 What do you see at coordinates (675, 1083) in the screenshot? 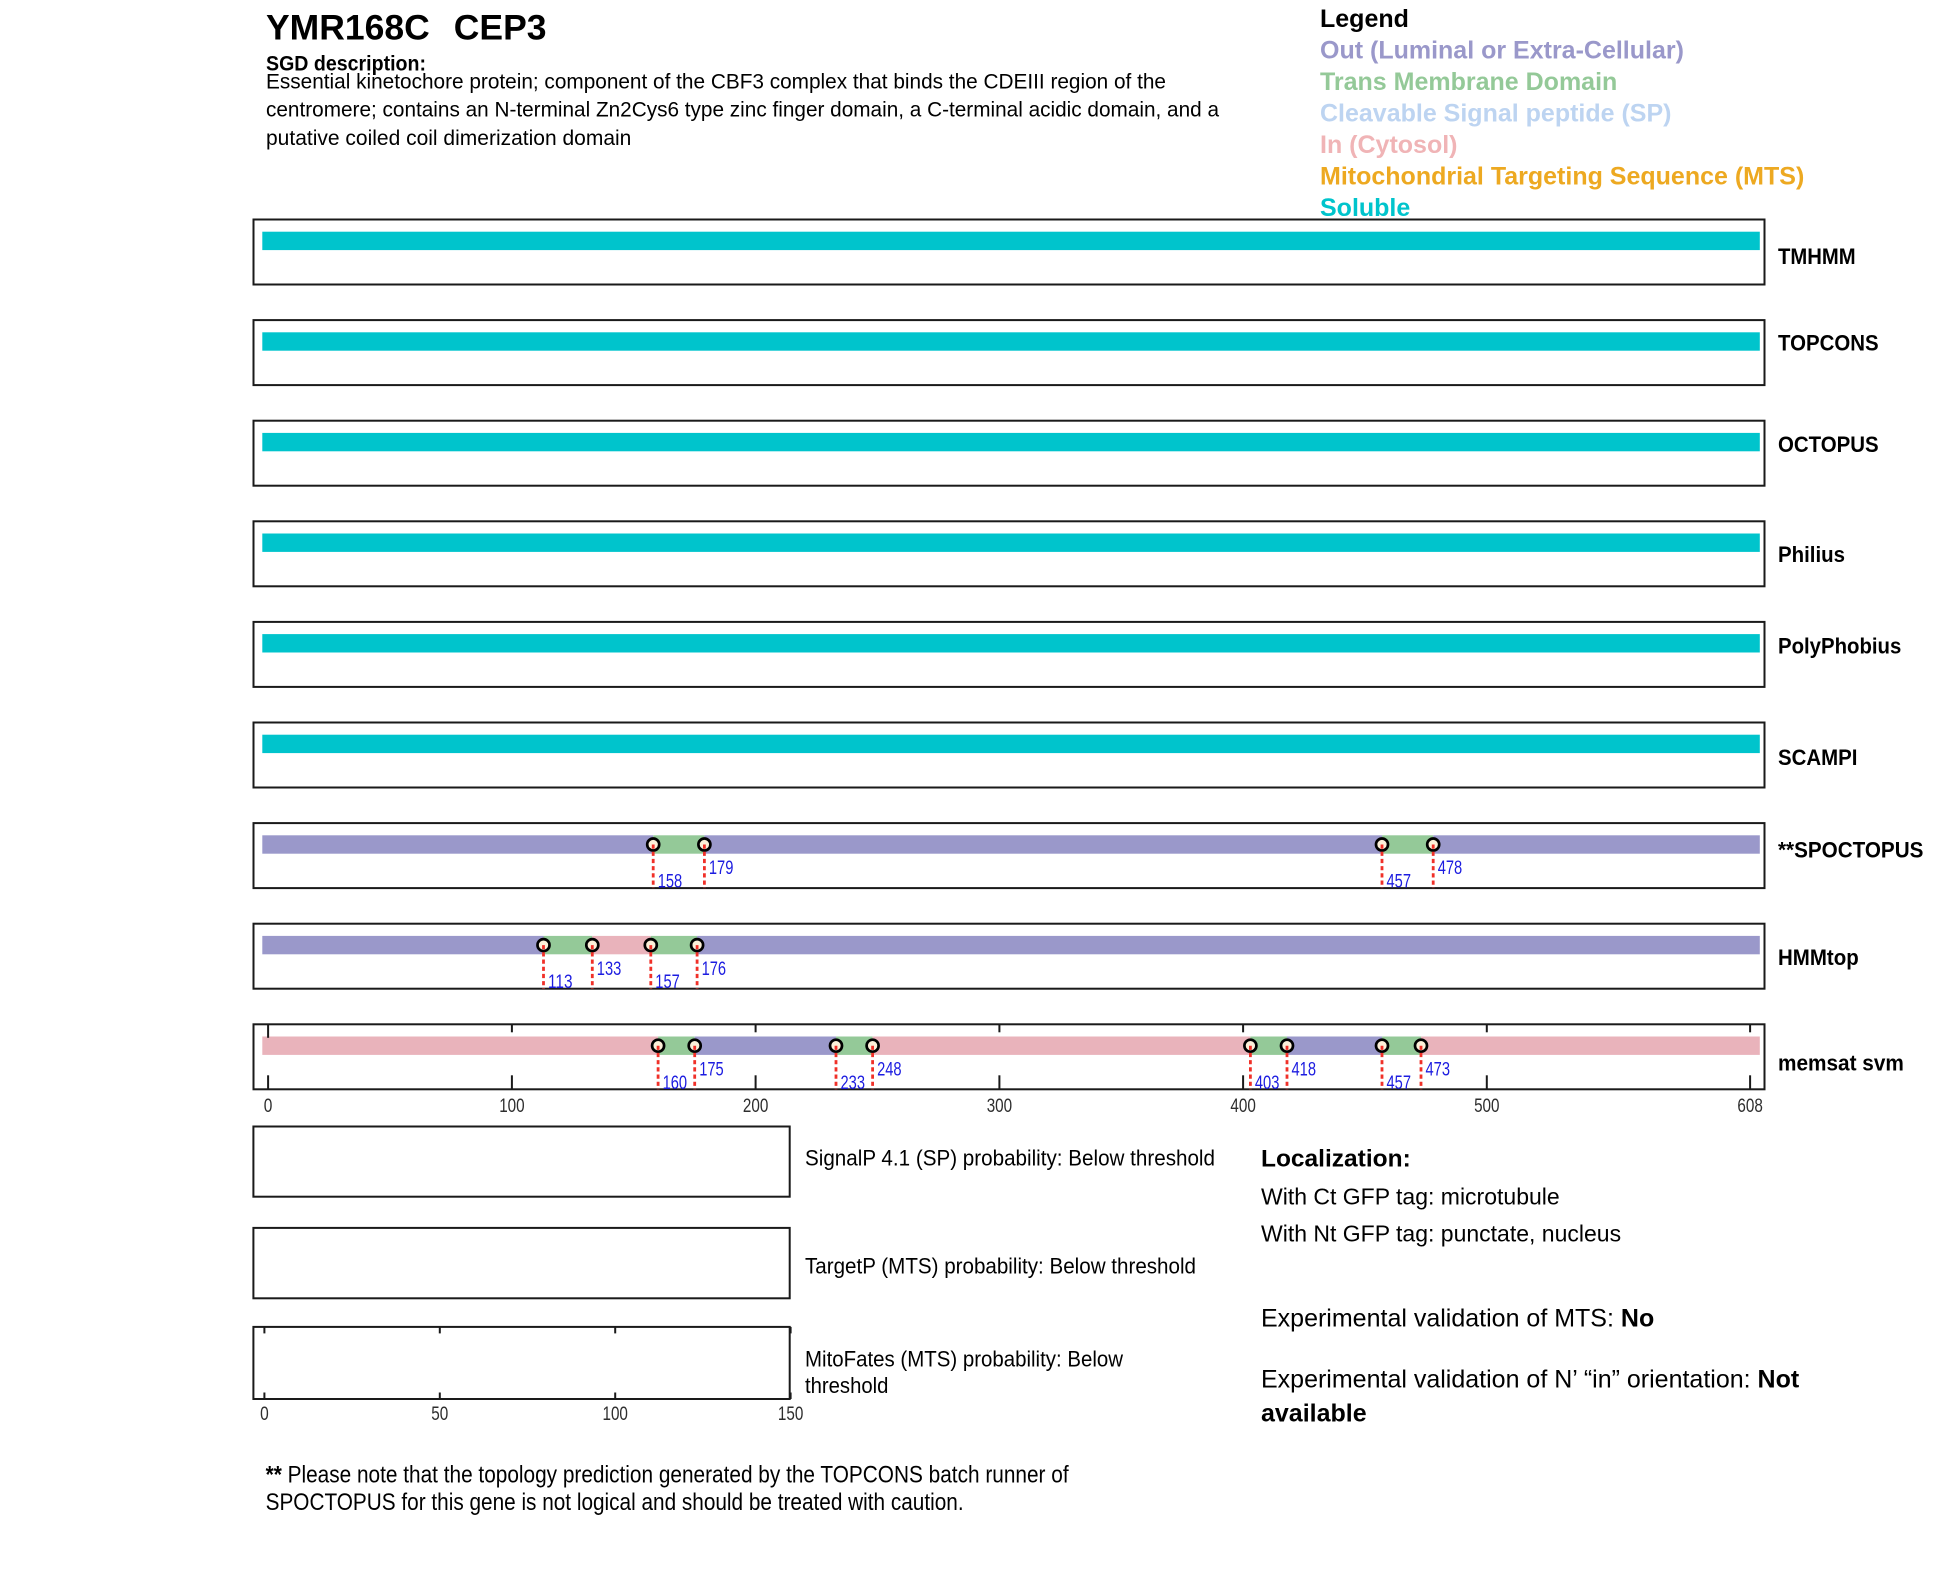
I see `svg-text: 160` at bounding box center [675, 1083].